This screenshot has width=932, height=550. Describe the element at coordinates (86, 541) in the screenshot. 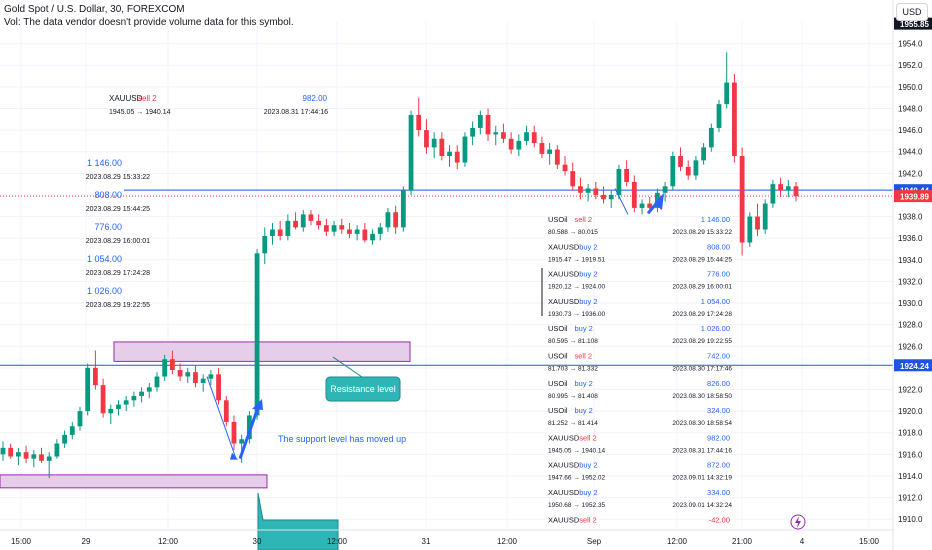

I see `time-tick-label: 29` at that location.